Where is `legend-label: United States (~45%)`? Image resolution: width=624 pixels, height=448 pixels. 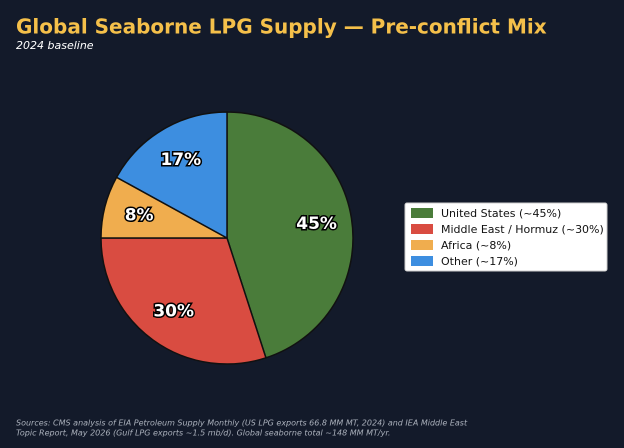 legend-label: United States (~45%) is located at coordinates (501, 213).